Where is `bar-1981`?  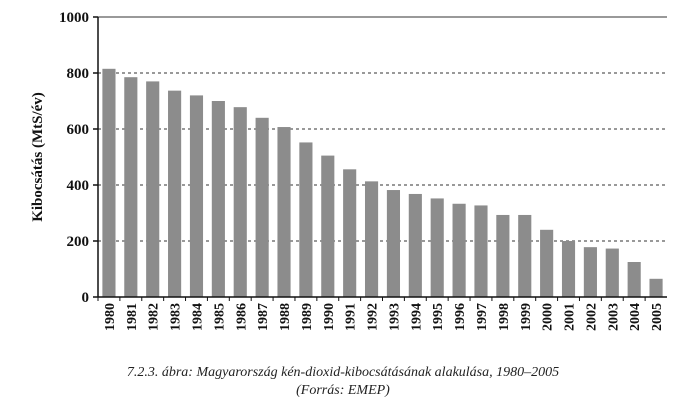
bar-1981 is located at coordinates (131, 187).